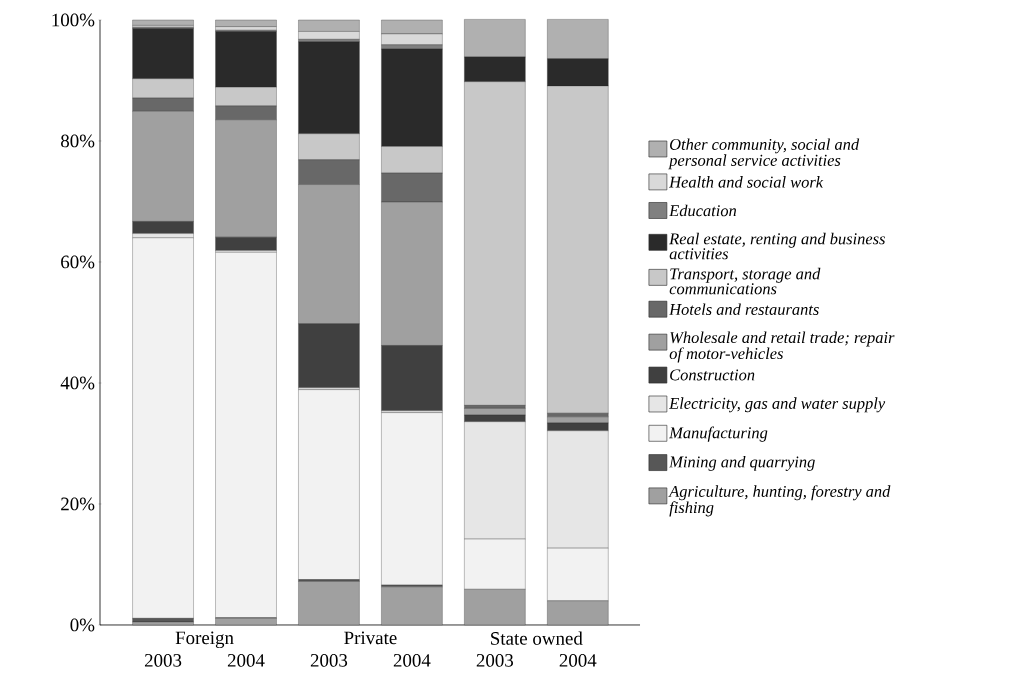 Image resolution: width=1010 pixels, height=686 pixels. What do you see at coordinates (764, 154) in the screenshot?
I see `legend-label: Other community, social and personal service activities` at bounding box center [764, 154].